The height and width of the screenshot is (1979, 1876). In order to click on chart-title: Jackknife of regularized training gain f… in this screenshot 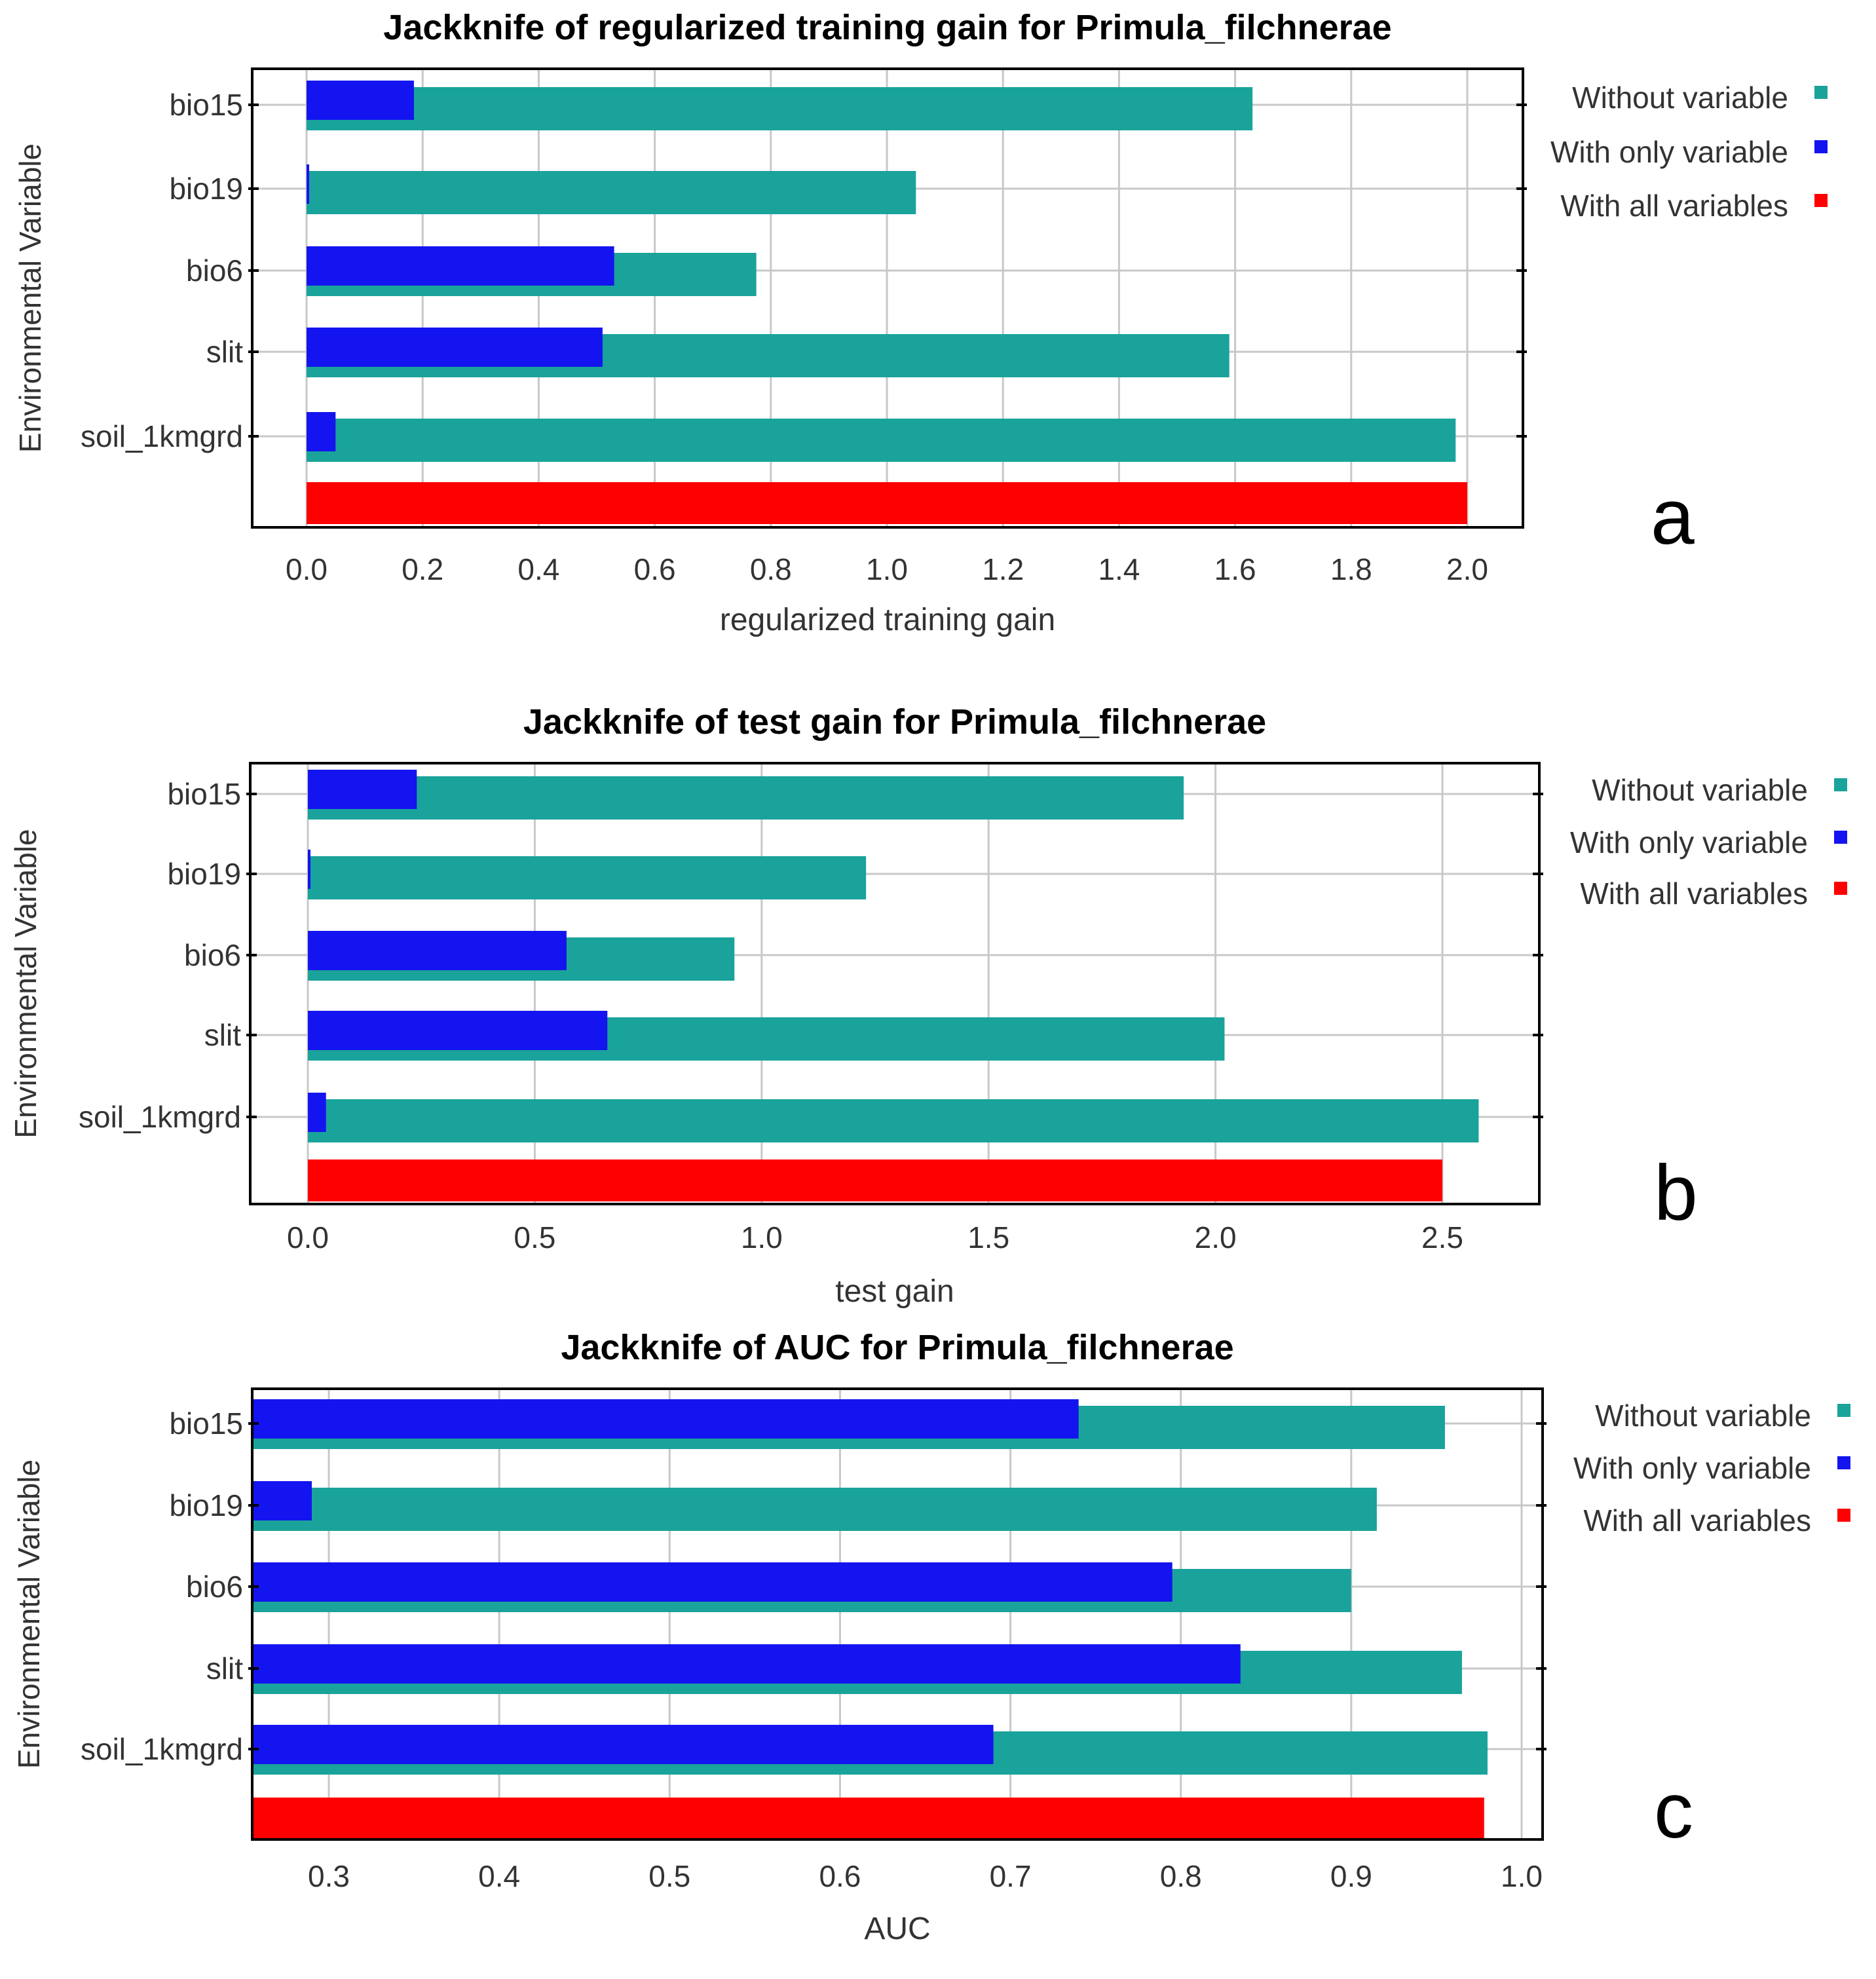, I will do `click(887, 27)`.